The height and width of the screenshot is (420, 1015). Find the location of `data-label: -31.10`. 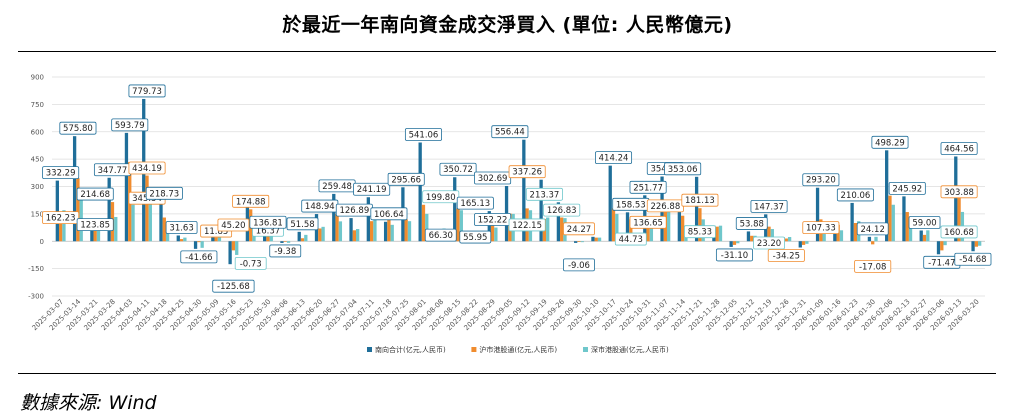

data-label: -31.10 is located at coordinates (734, 256).